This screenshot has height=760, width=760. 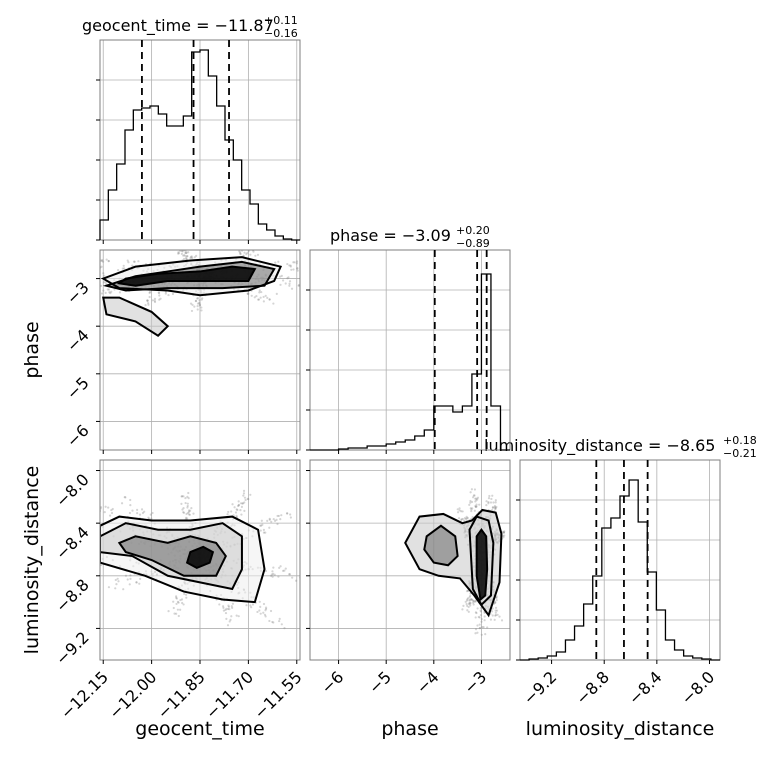 I want to click on xtick-label-phase-0: −6, so click(x=332, y=682).